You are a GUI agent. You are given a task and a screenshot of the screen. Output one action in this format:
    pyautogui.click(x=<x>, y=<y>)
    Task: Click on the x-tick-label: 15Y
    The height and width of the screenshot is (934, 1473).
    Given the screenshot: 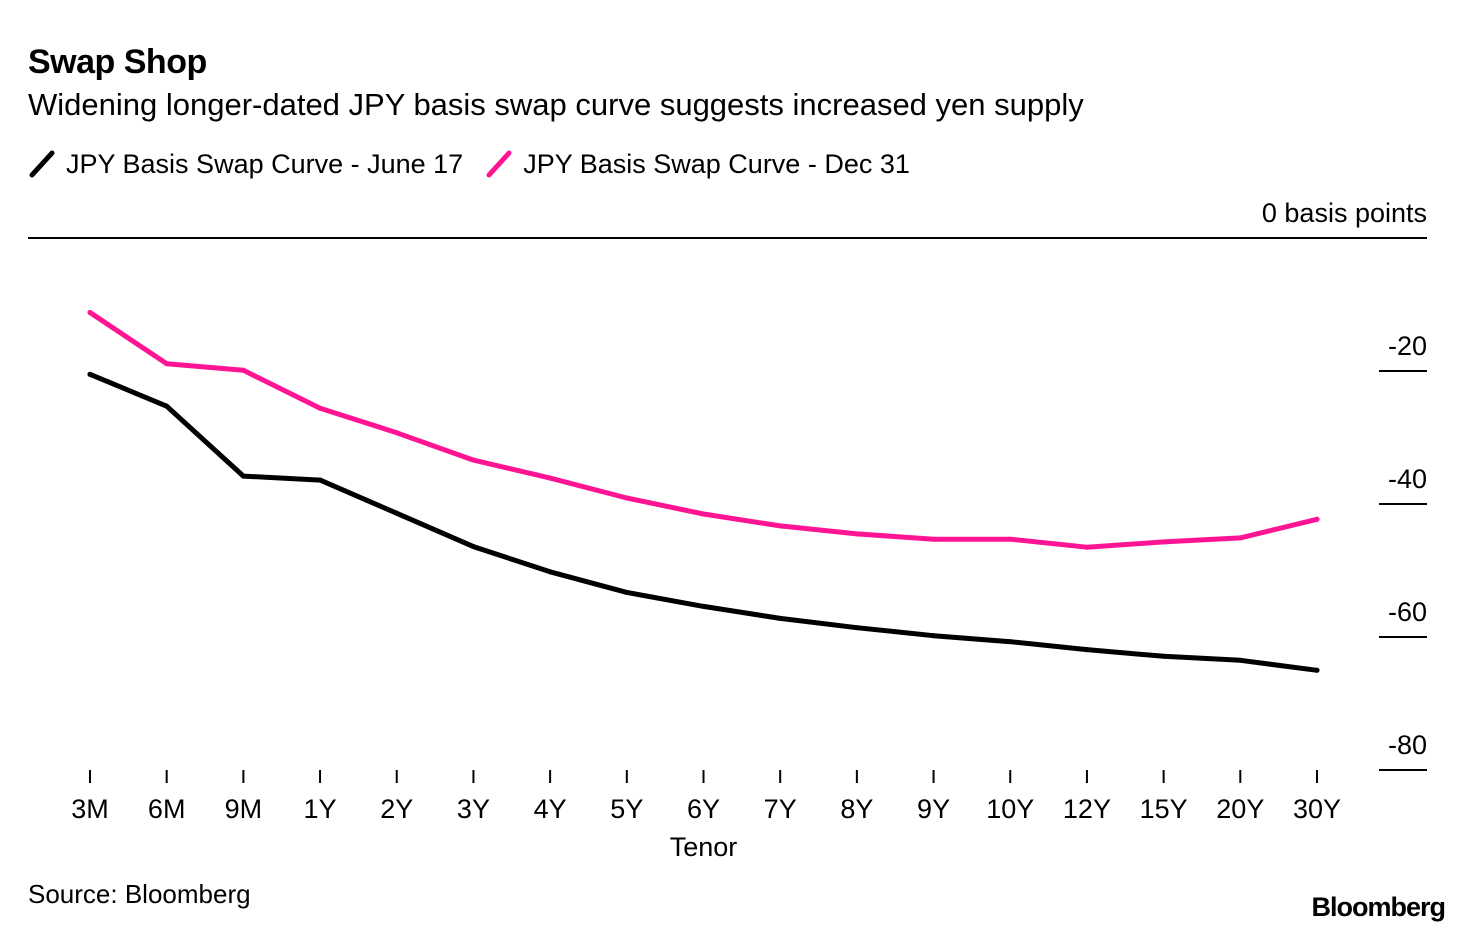 What is the action you would take?
    pyautogui.click(x=1164, y=809)
    